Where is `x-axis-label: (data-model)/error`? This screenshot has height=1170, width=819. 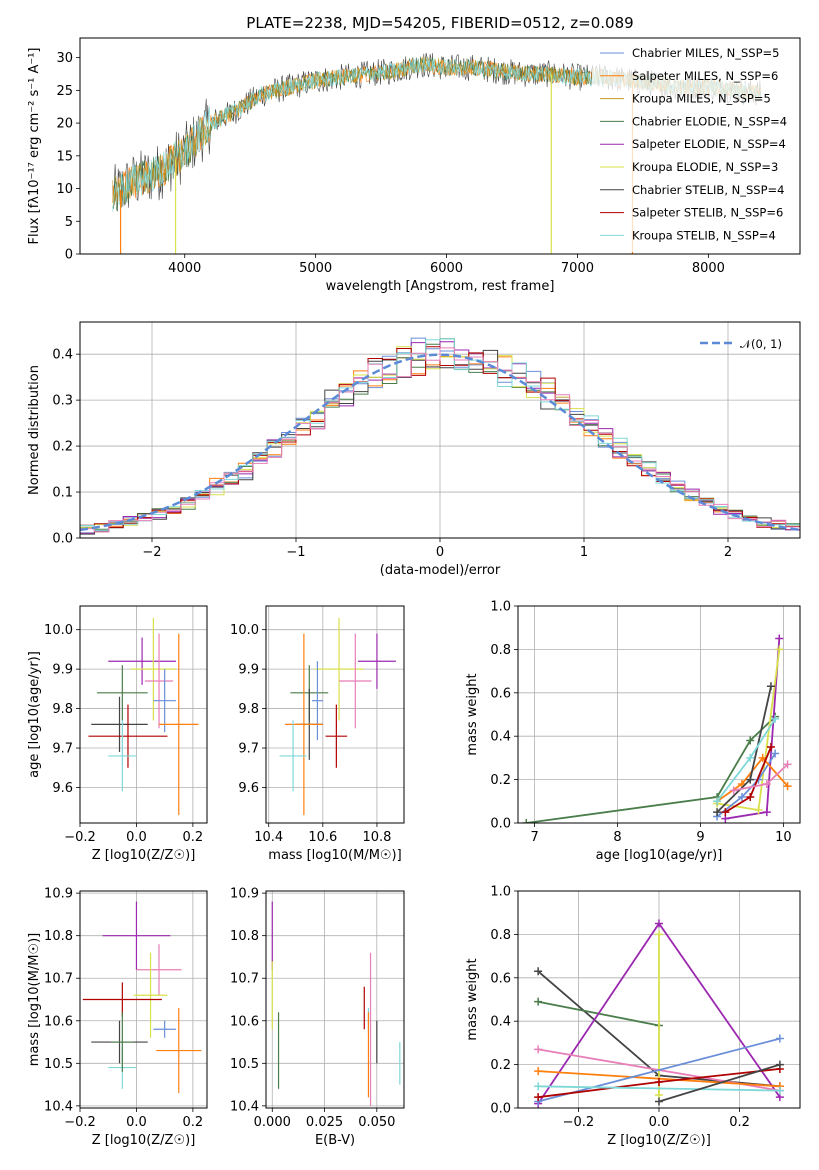
x-axis-label: (data-model)/error is located at coordinates (440, 570).